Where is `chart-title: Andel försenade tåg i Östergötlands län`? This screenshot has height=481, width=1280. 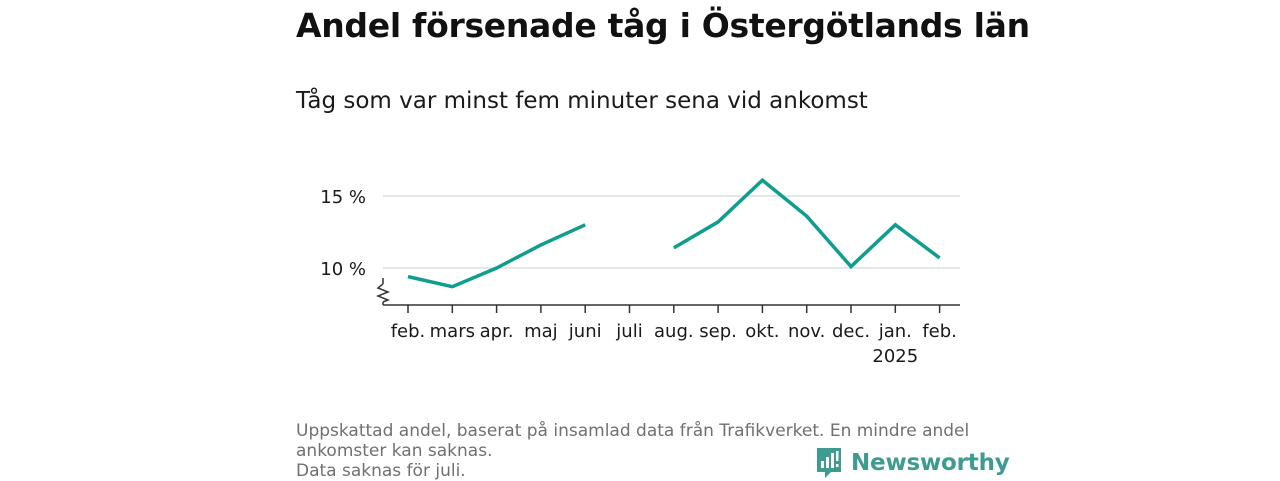 chart-title: Andel försenade tåg i Östergötlands län is located at coordinates (663, 25).